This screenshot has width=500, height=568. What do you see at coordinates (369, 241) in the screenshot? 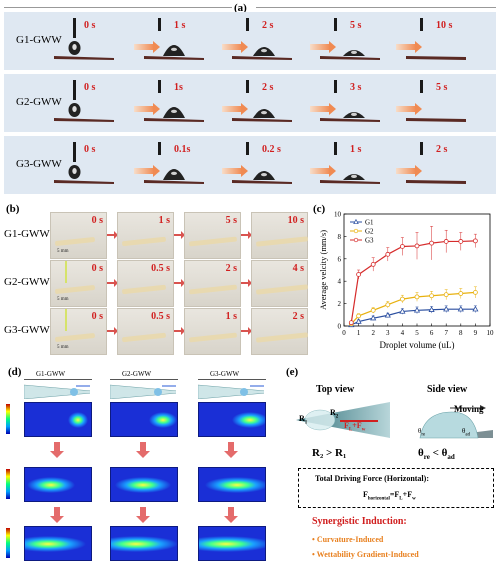
I see `legend-label: G3` at bounding box center [369, 241].